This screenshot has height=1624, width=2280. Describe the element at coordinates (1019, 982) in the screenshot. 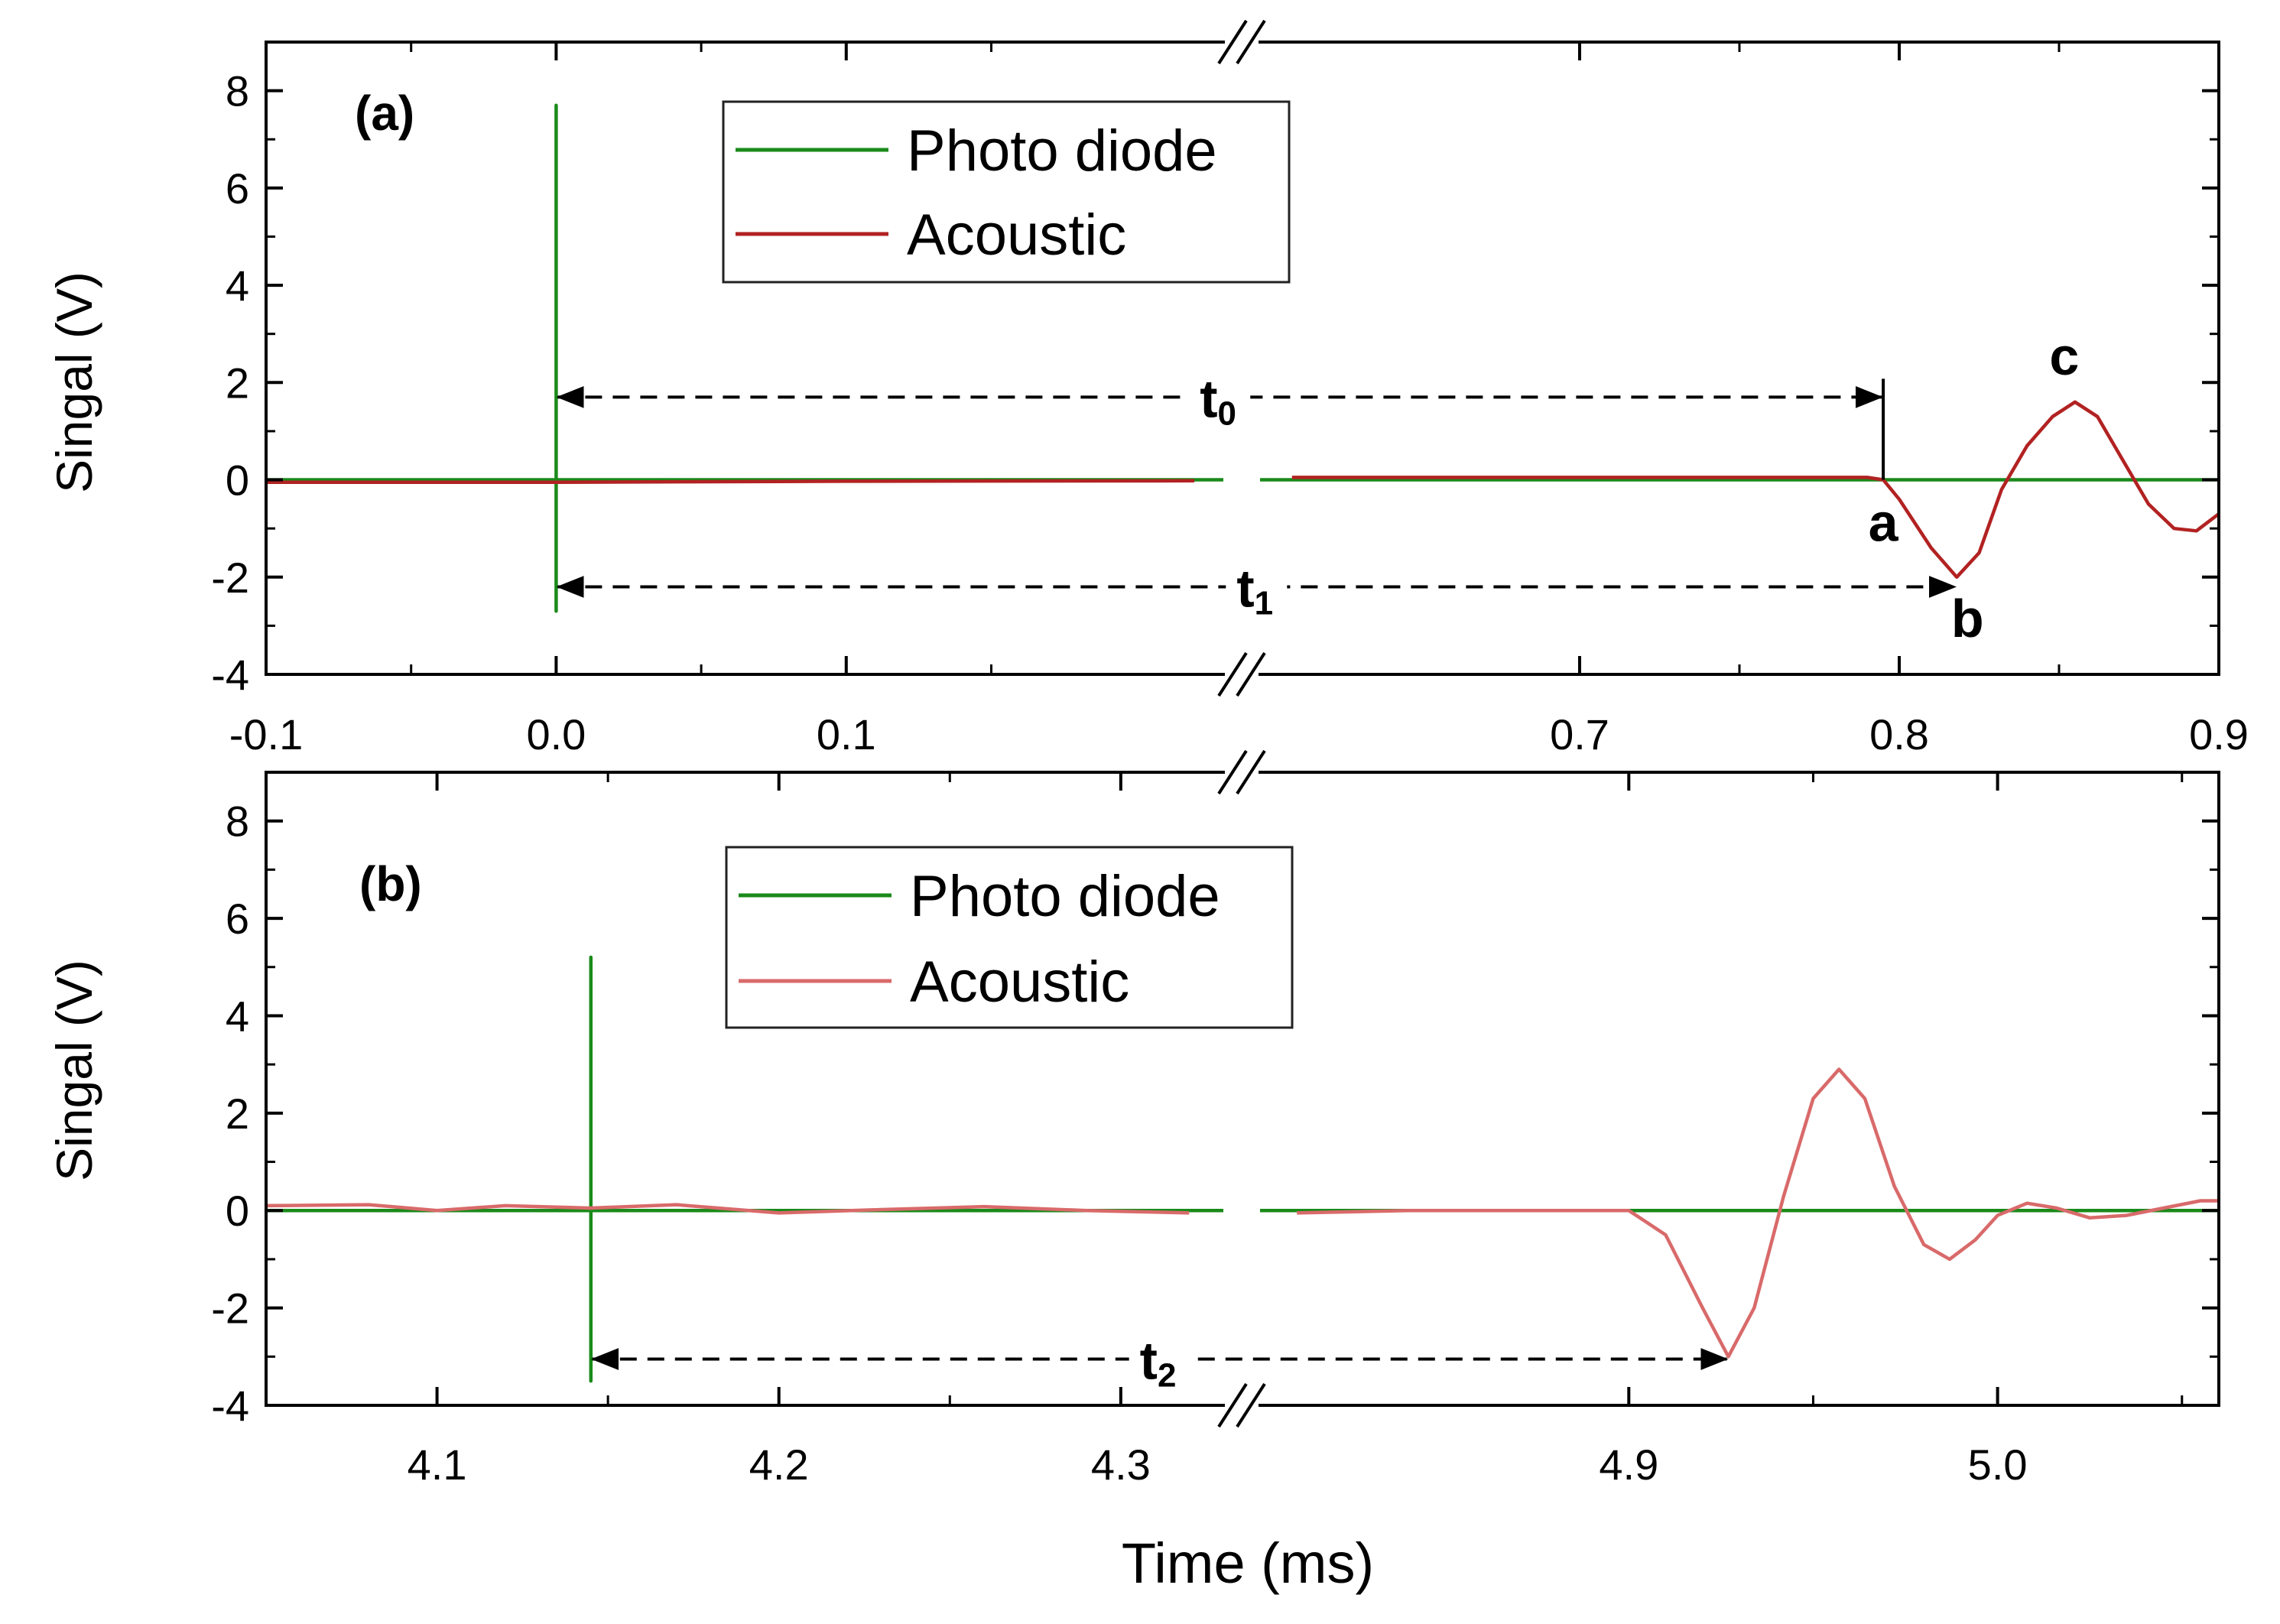

I see `panel-b-legend-acoustic-label: Acoustic` at that location.